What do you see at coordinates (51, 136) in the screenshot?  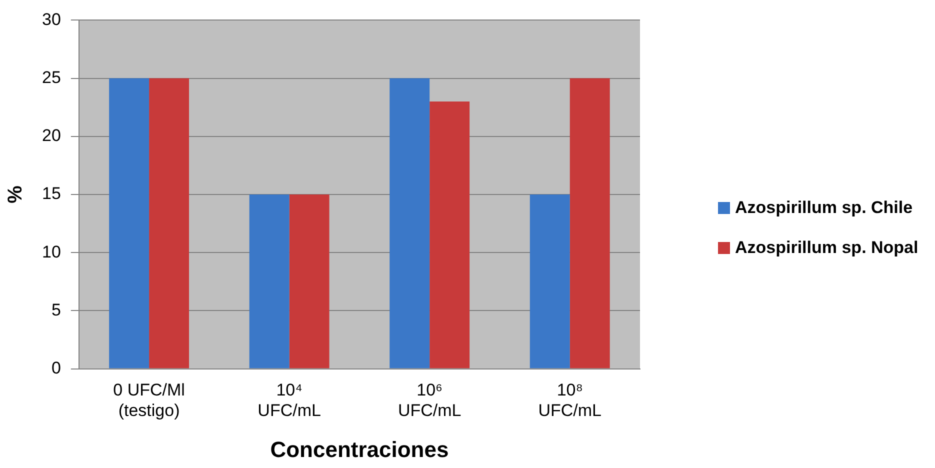 I see `y-tick-label: 20` at bounding box center [51, 136].